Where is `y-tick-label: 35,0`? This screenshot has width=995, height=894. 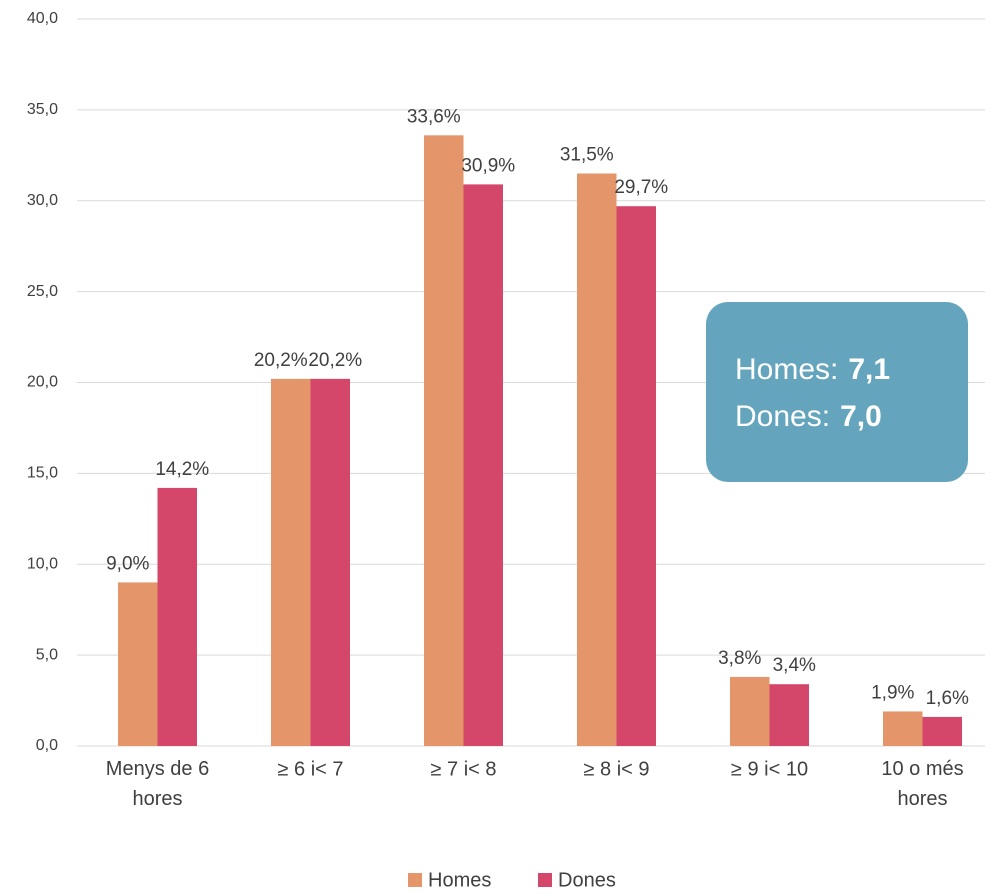
y-tick-label: 35,0 is located at coordinates (42, 109).